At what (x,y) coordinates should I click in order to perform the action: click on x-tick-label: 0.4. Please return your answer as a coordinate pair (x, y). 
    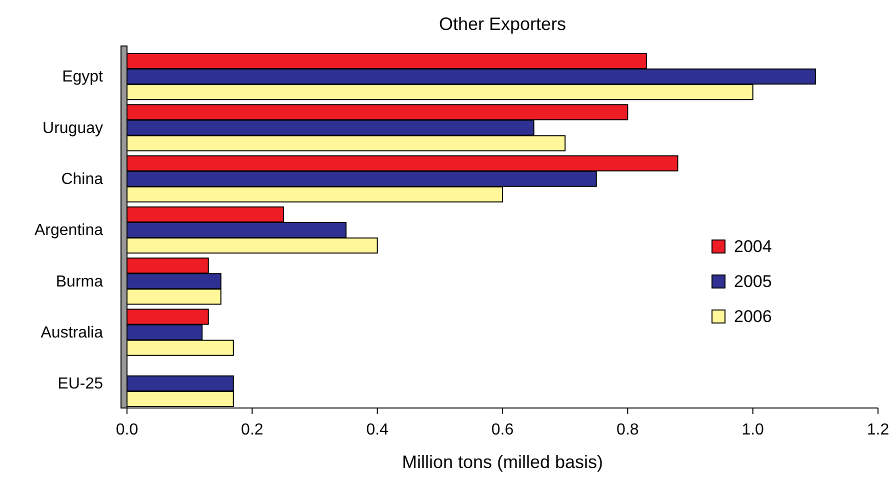
    Looking at the image, I should click on (377, 430).